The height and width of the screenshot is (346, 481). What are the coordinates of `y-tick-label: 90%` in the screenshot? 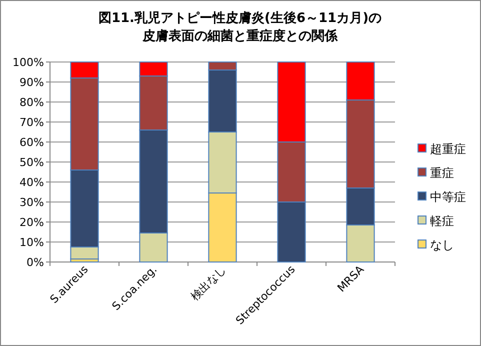 It's located at (32, 82).